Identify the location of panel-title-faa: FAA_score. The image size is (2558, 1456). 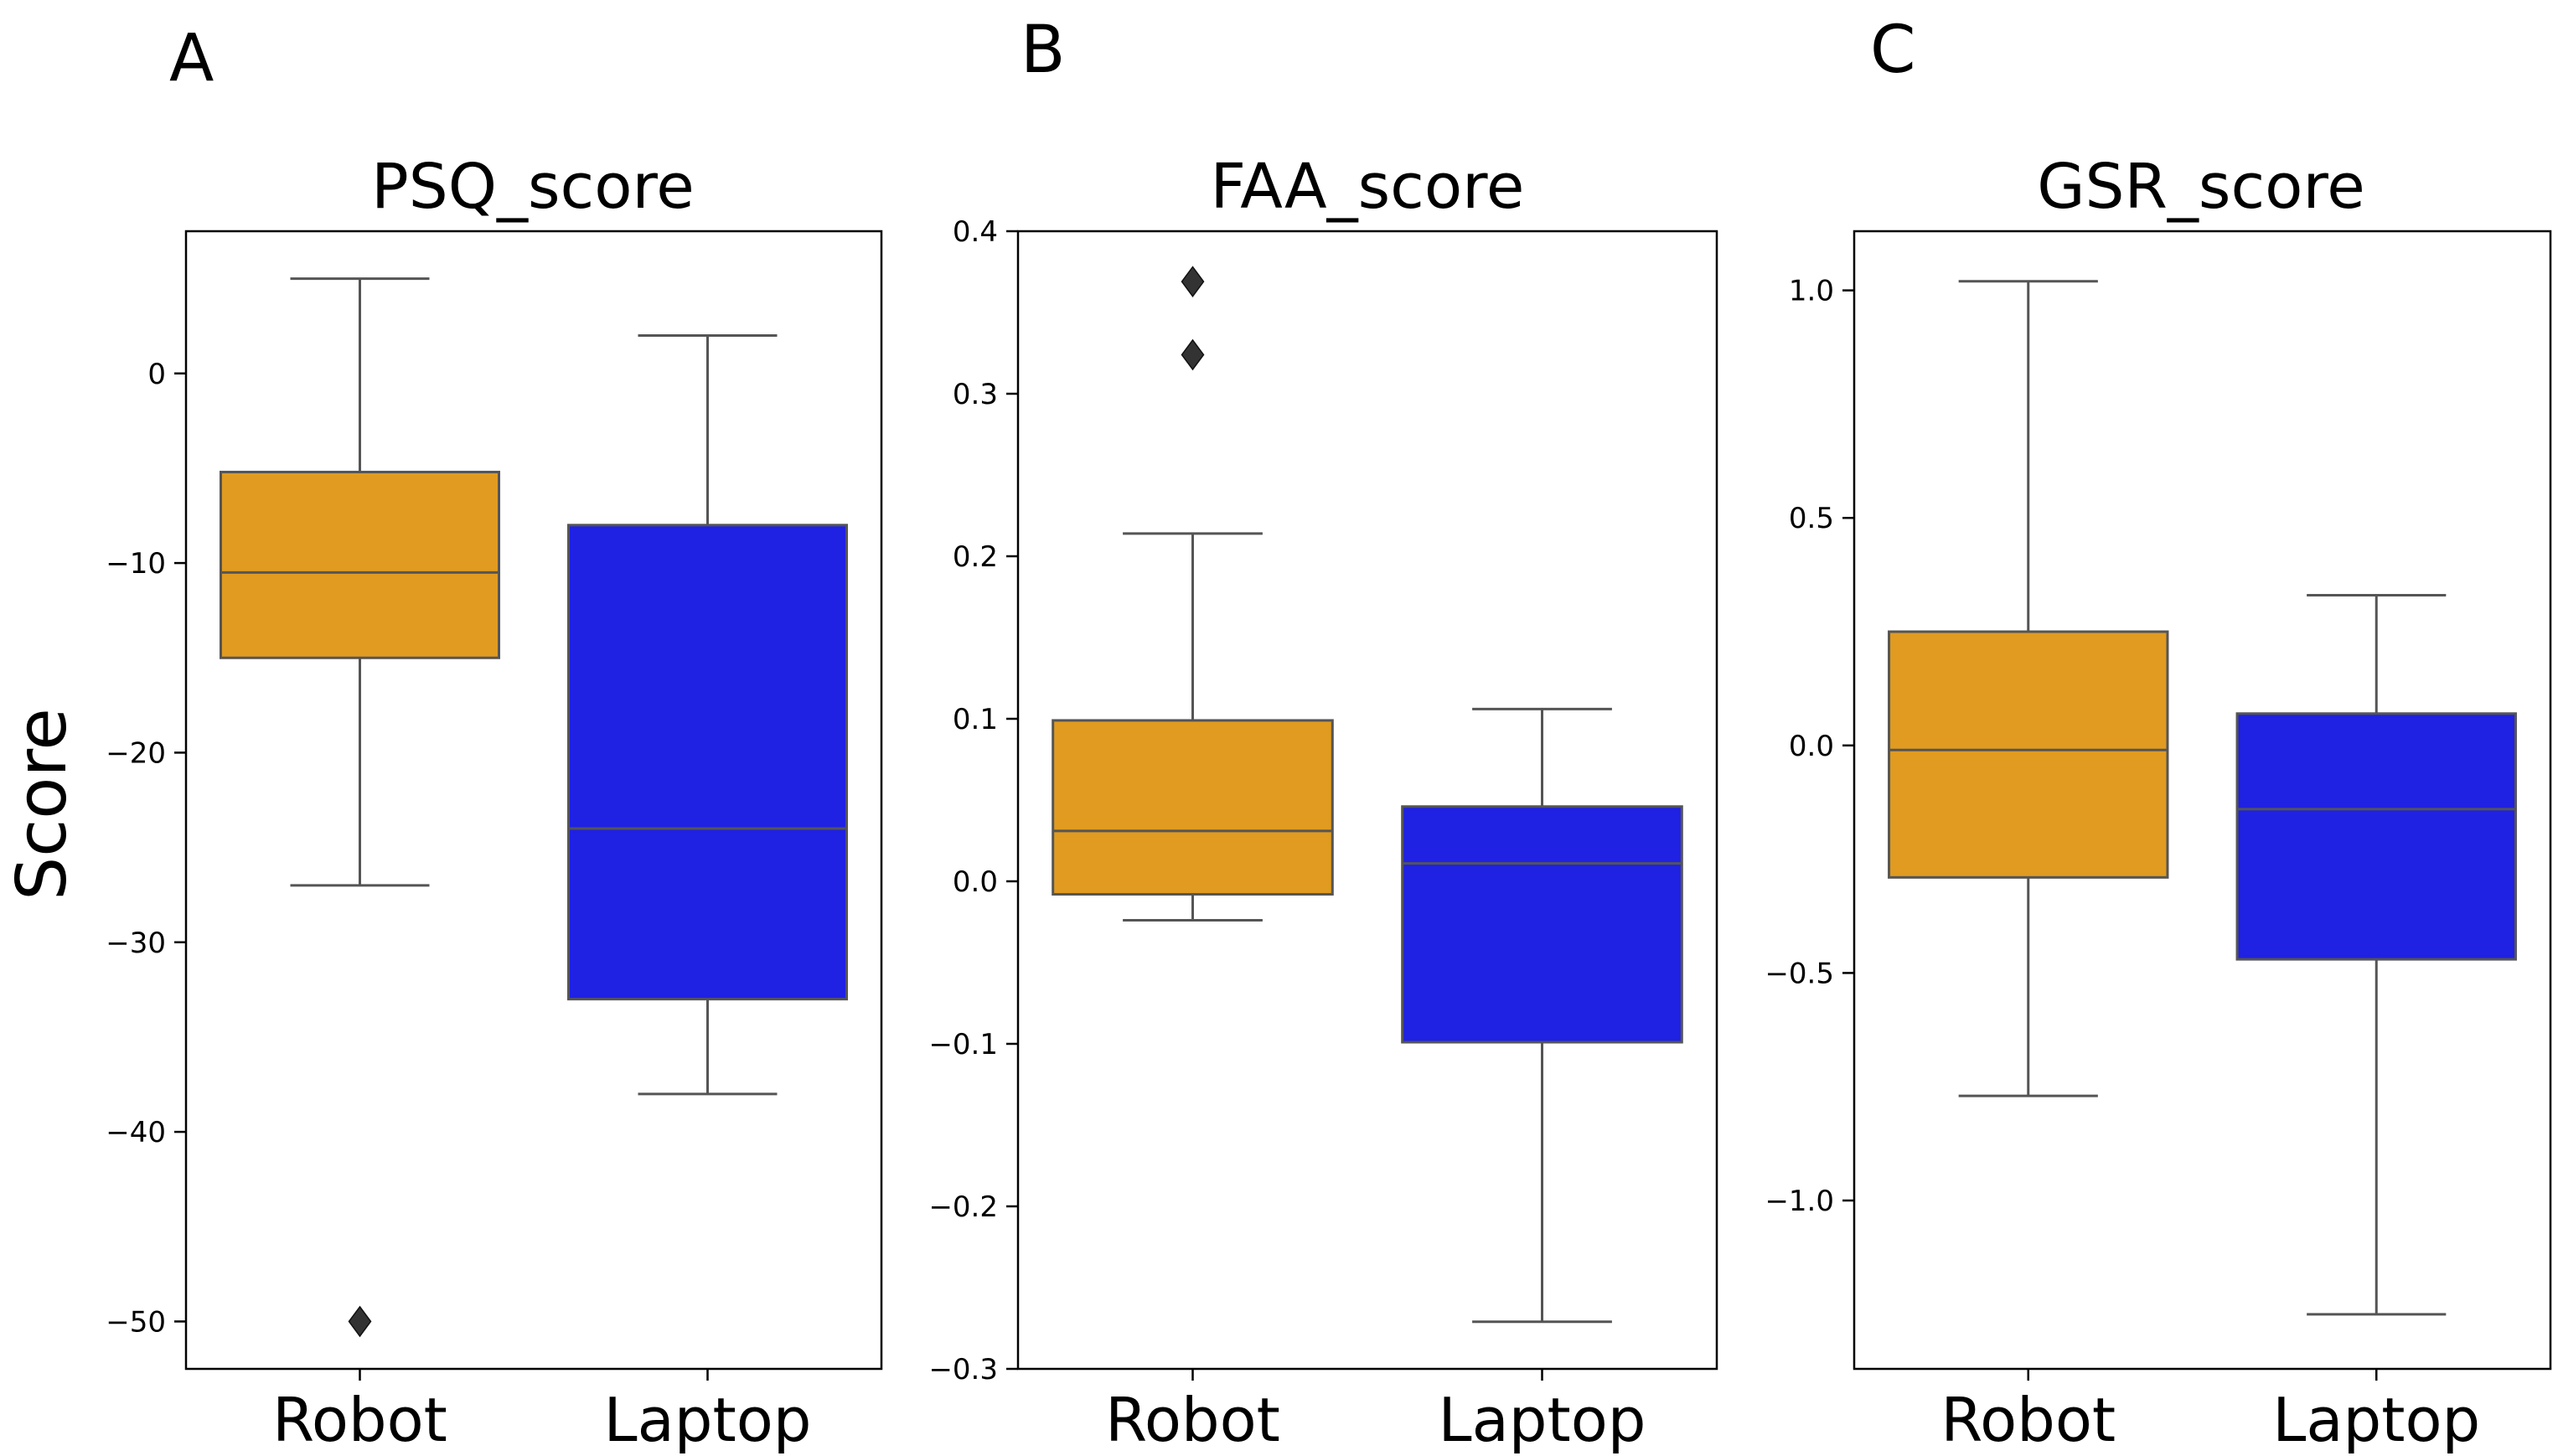
(1368, 187).